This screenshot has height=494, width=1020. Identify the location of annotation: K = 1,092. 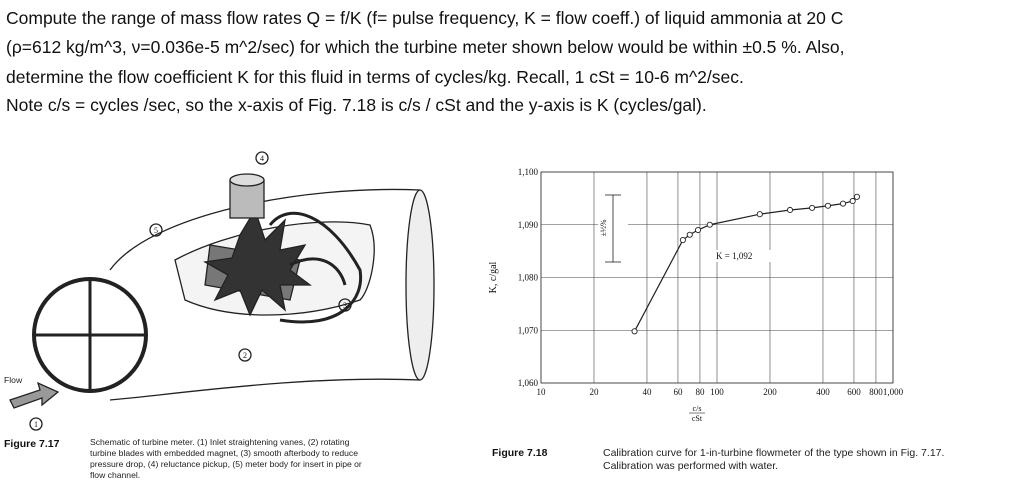
(734, 256).